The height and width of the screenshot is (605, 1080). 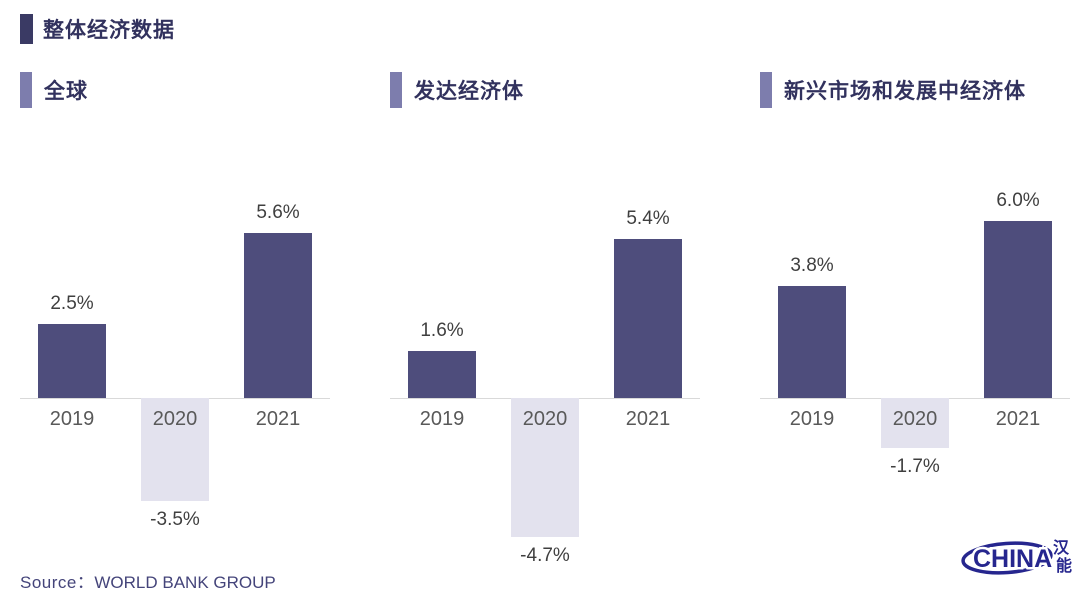 What do you see at coordinates (175, 520) in the screenshot?
I see `value-label-2020: -3.5%` at bounding box center [175, 520].